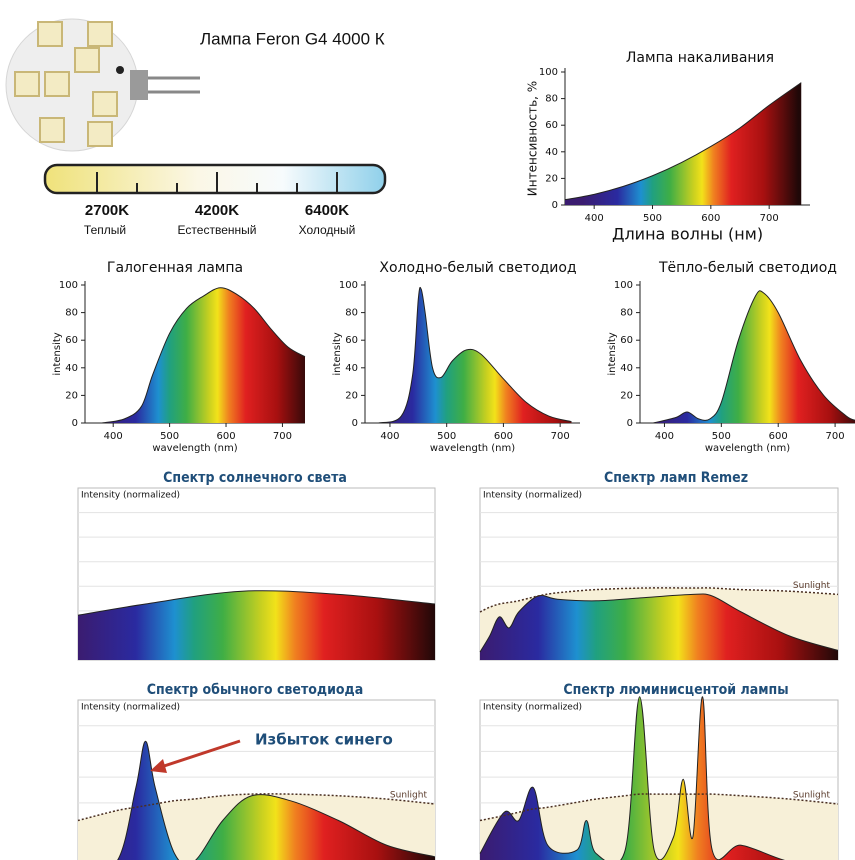  Describe the element at coordinates (107, 210) in the screenshot. I see `kelvin-label: 2700K` at that location.